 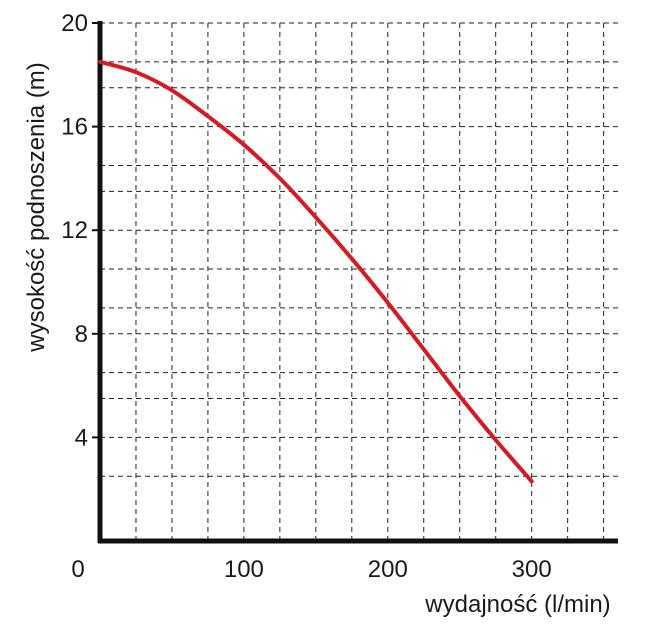 What do you see at coordinates (517, 604) in the screenshot?
I see `x-axis-label: wydajność (l/min)` at bounding box center [517, 604].